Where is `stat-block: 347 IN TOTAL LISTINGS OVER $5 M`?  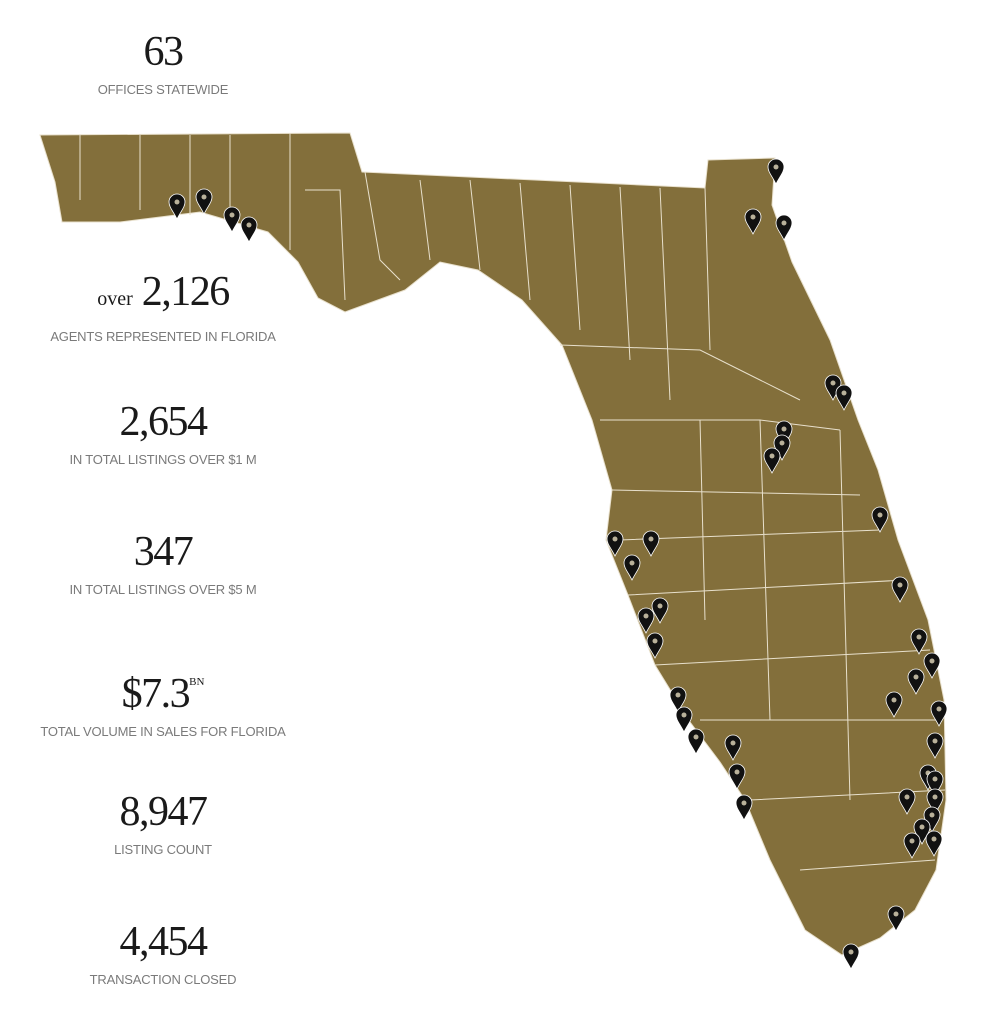
stat-block: 347 IN TOTAL LISTINGS OVER $5 M is located at coordinates (163, 562).